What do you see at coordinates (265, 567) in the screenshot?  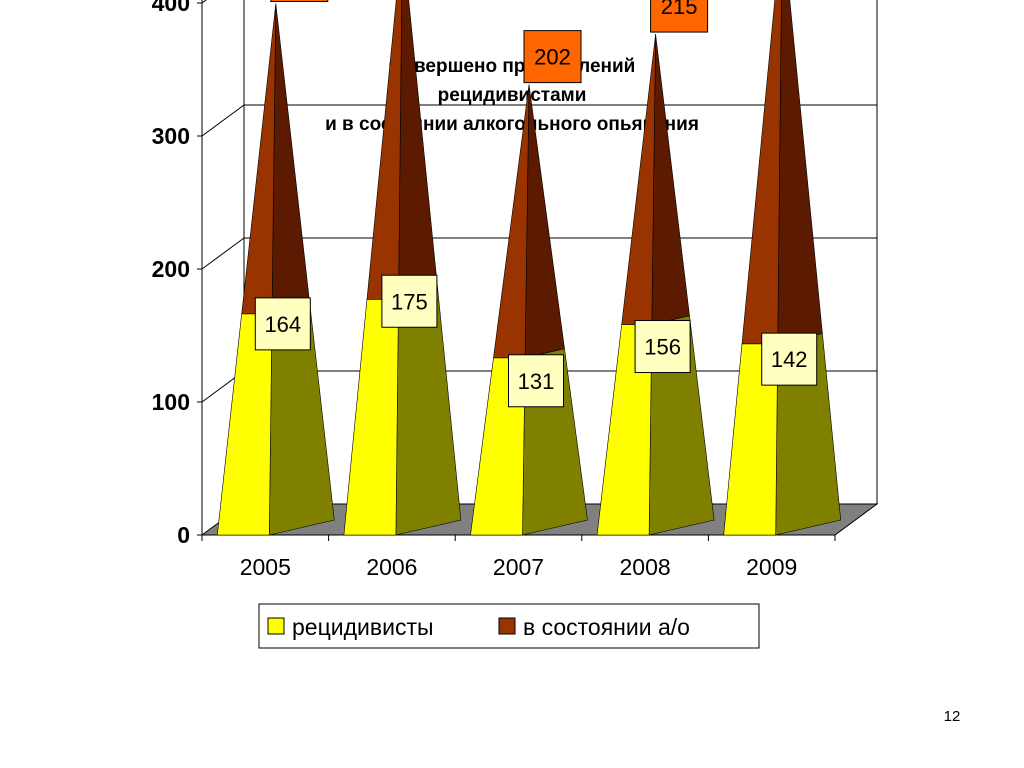 I see `x-tick-label: 2005` at bounding box center [265, 567].